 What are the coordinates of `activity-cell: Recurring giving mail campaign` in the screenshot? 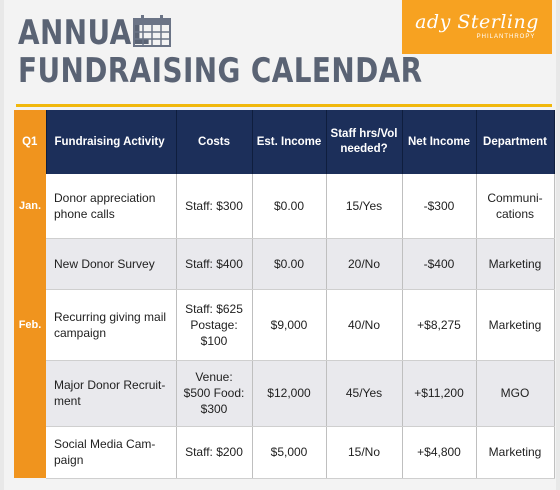 It's located at (111, 325).